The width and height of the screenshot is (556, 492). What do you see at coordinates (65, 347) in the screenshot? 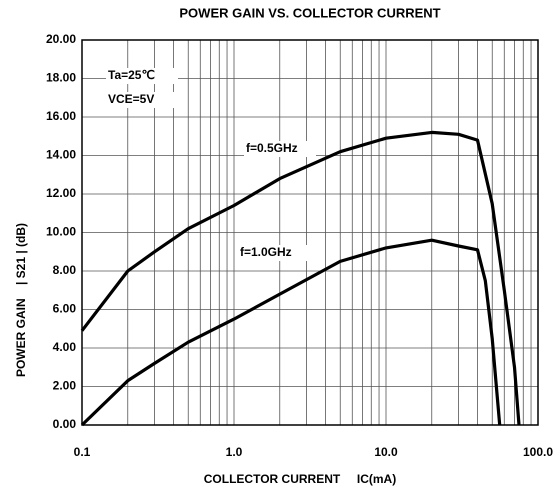
I see `y-tick-label: 4.00` at bounding box center [65, 347].